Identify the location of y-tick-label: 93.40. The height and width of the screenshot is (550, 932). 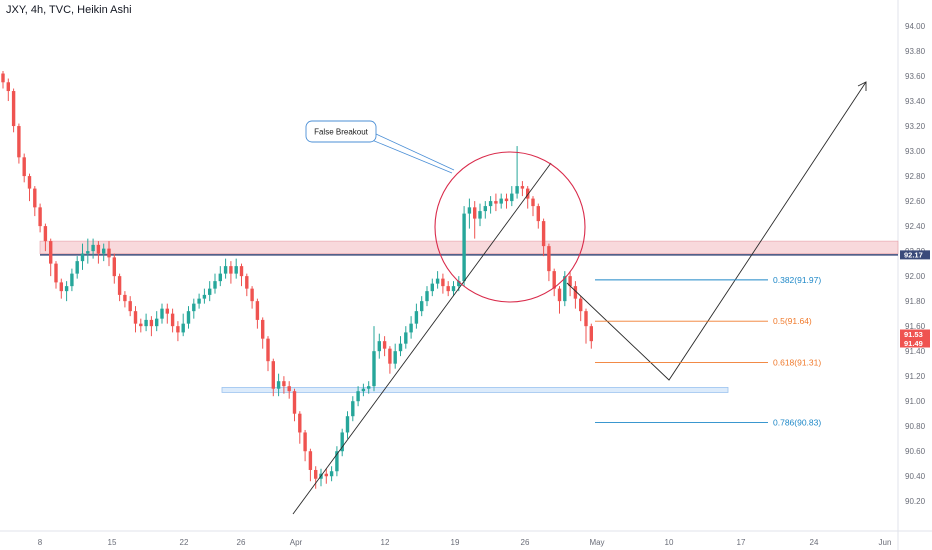
(915, 101).